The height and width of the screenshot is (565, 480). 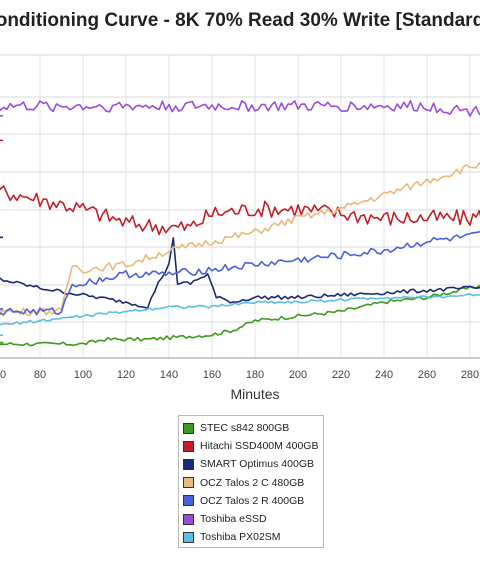 I want to click on x-axis-label: Minutes, so click(x=255, y=394).